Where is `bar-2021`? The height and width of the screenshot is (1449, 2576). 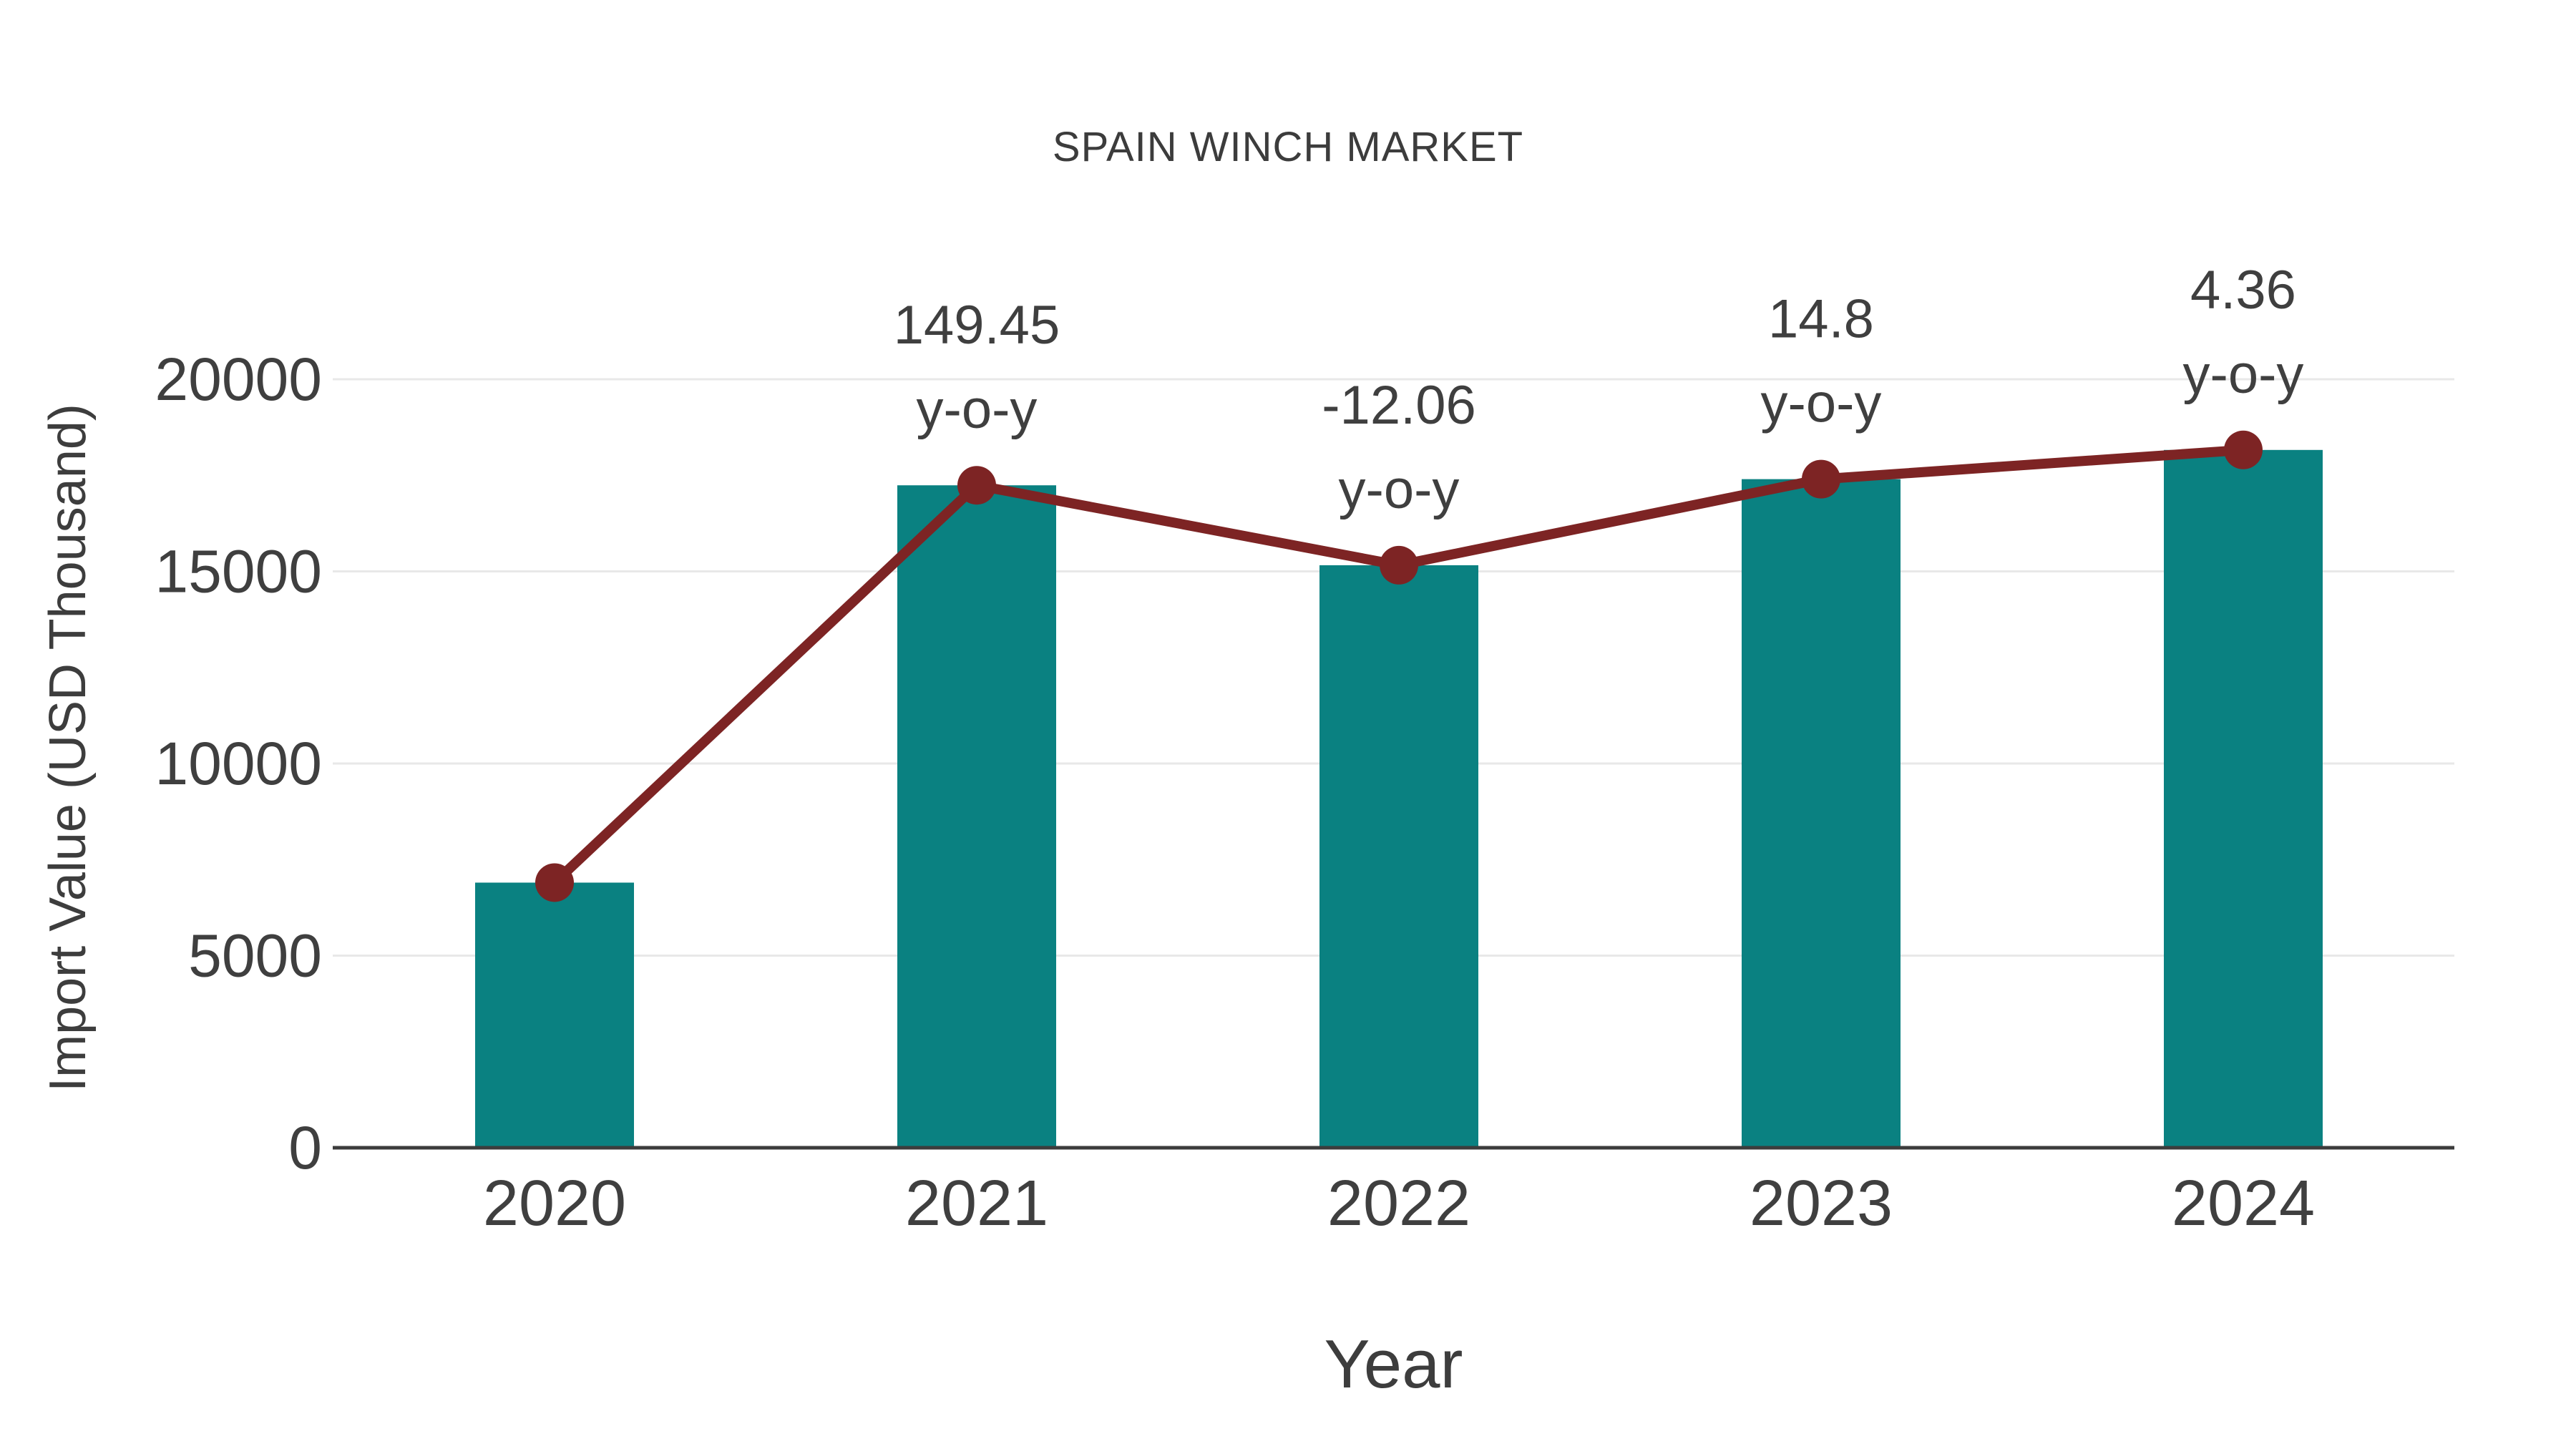 bar-2021 is located at coordinates (976, 816).